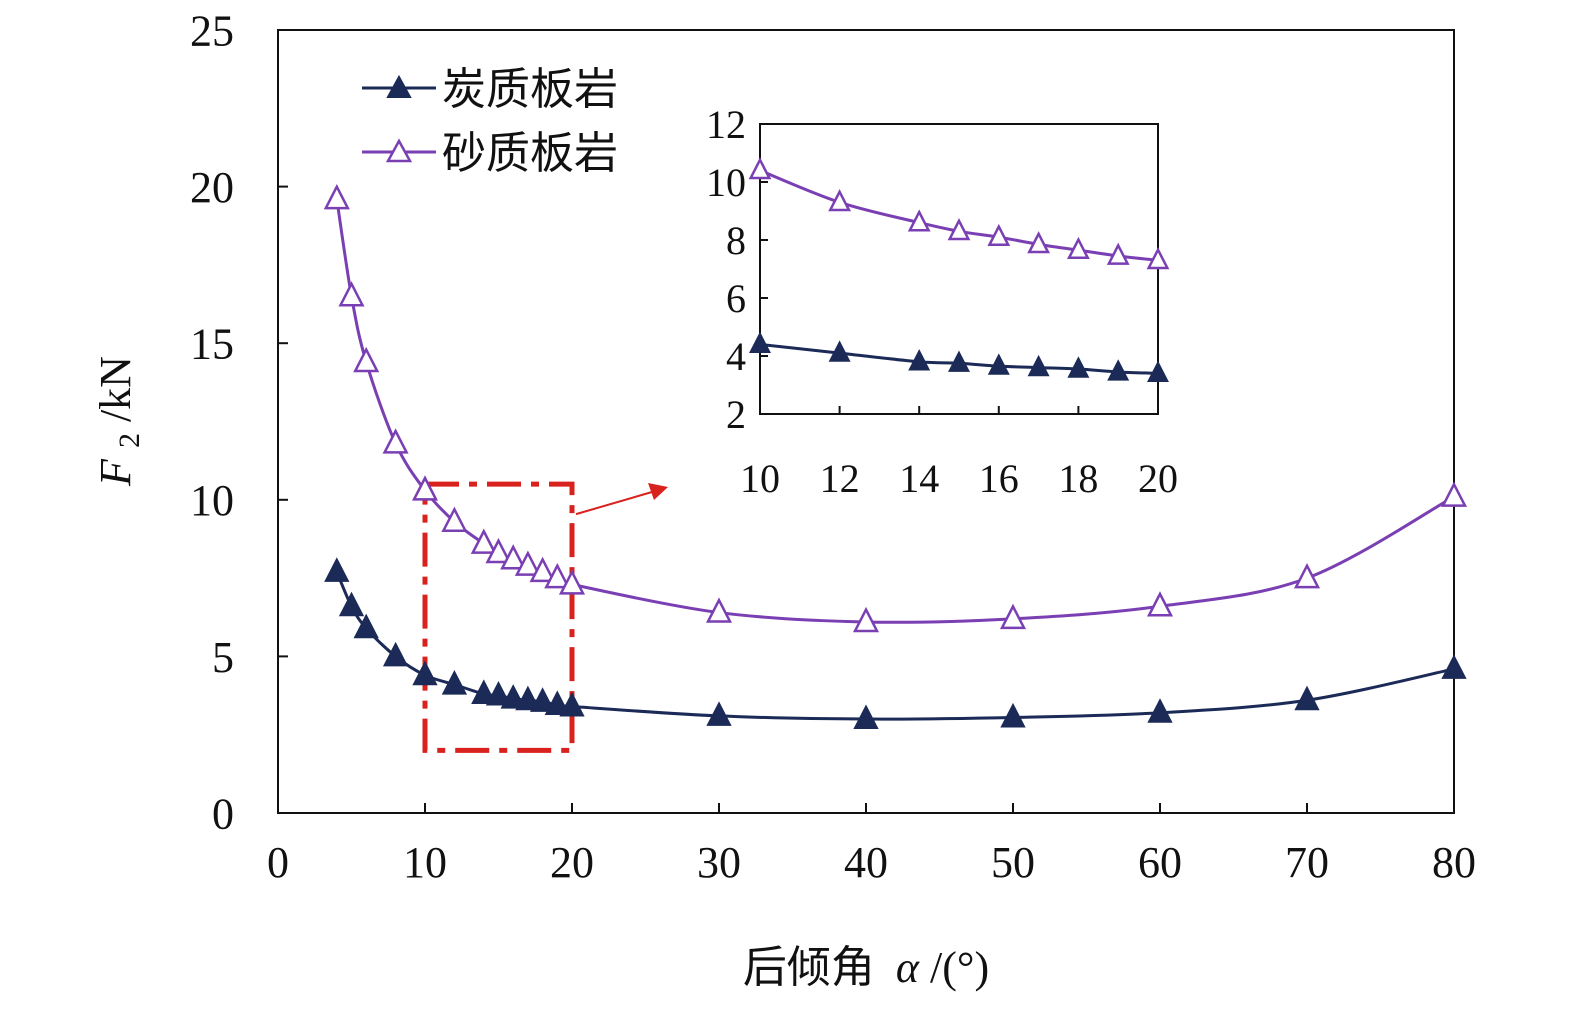 The image size is (1575, 1010). What do you see at coordinates (736, 298) in the screenshot?
I see `y-tick-label: 6` at bounding box center [736, 298].